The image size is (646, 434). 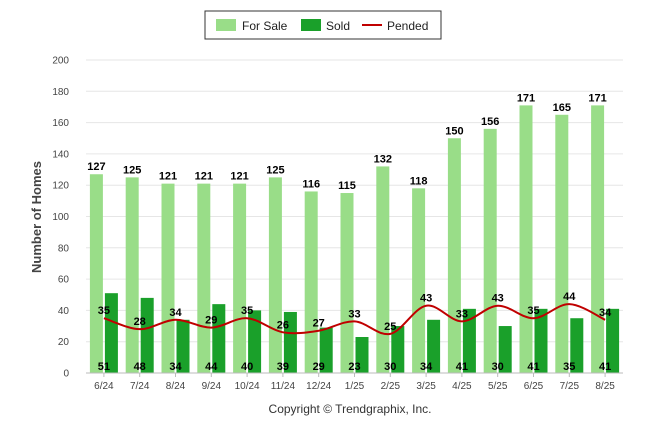 I want to click on x-tick-label: 7/25, so click(x=570, y=386).